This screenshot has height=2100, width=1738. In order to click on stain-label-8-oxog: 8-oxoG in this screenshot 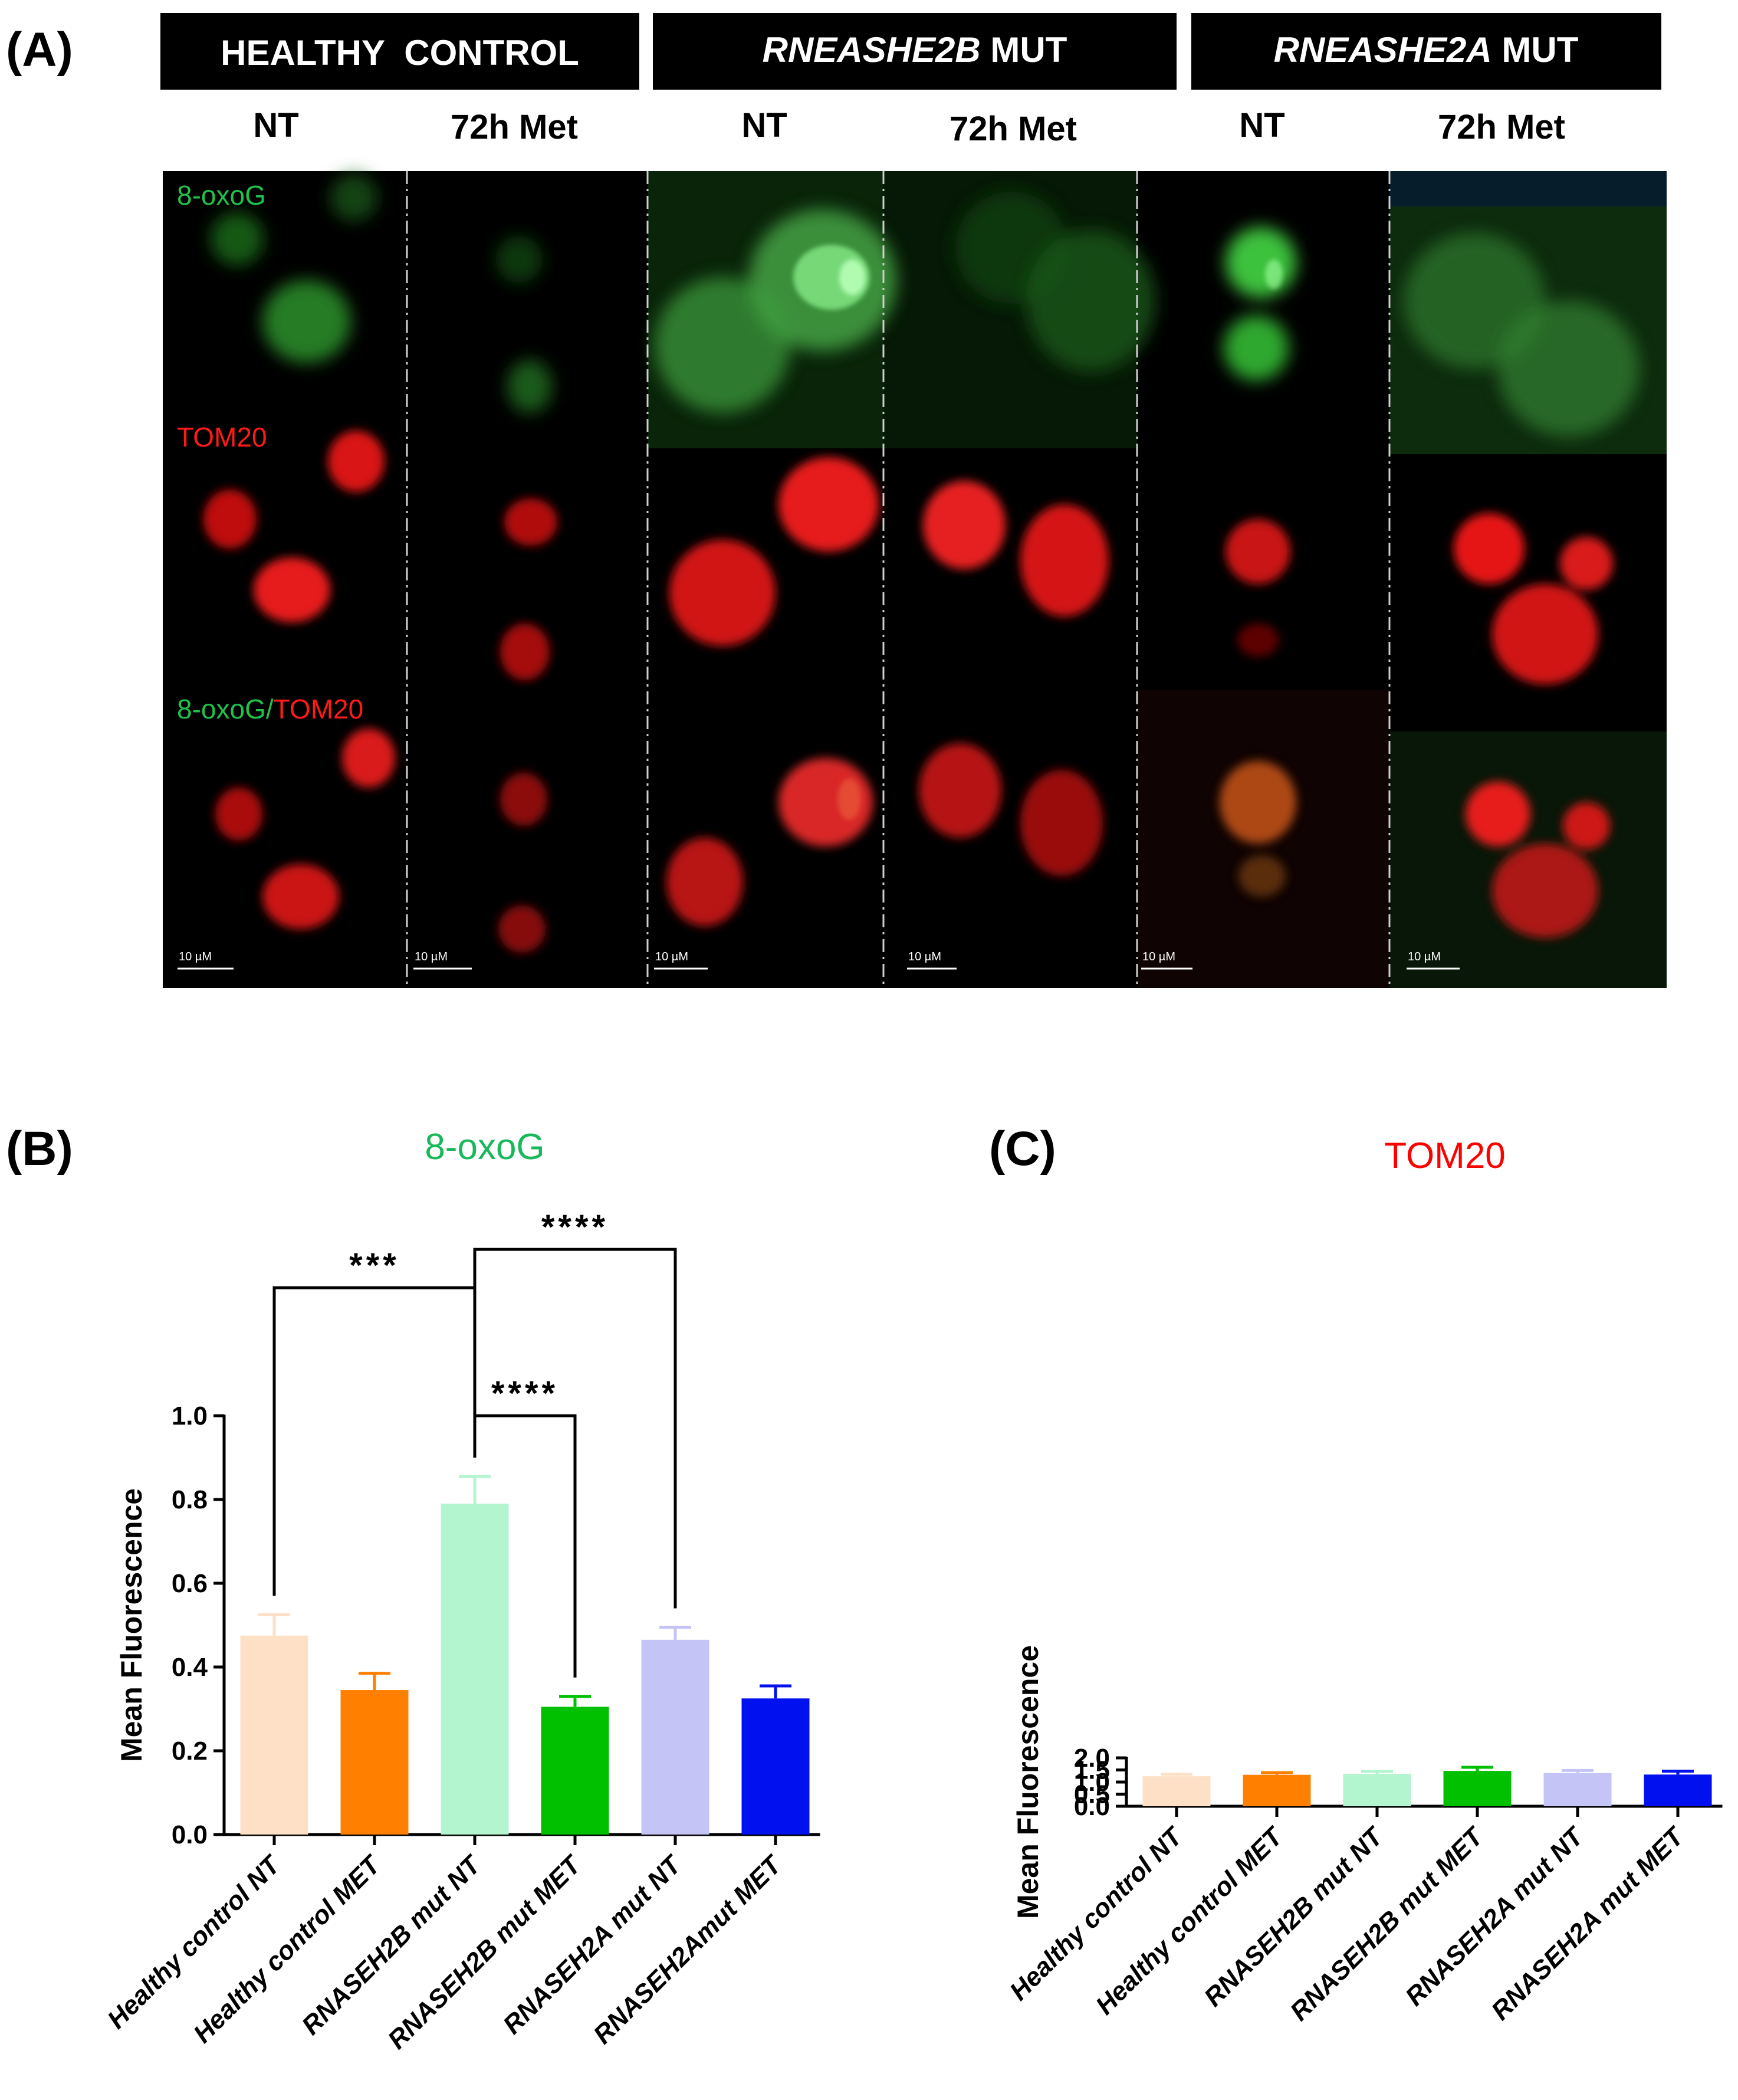, I will do `click(221, 195)`.